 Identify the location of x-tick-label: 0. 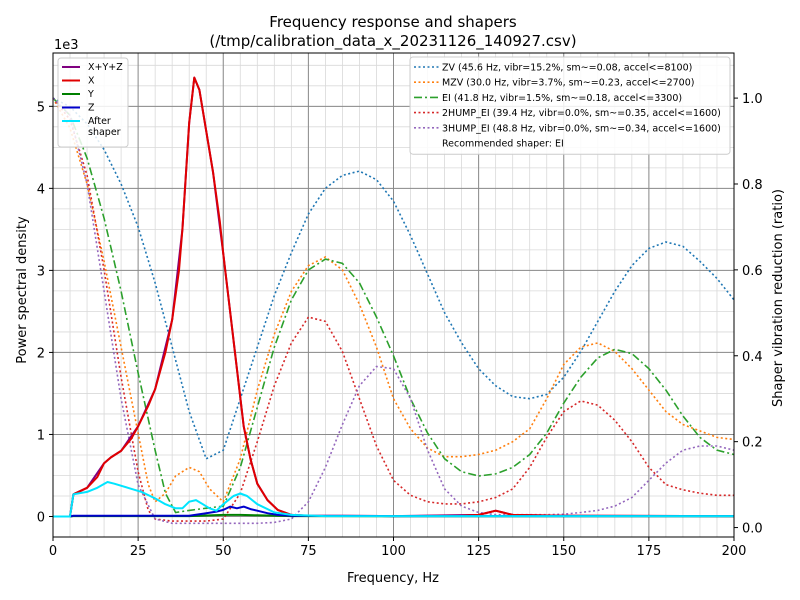
(53, 551).